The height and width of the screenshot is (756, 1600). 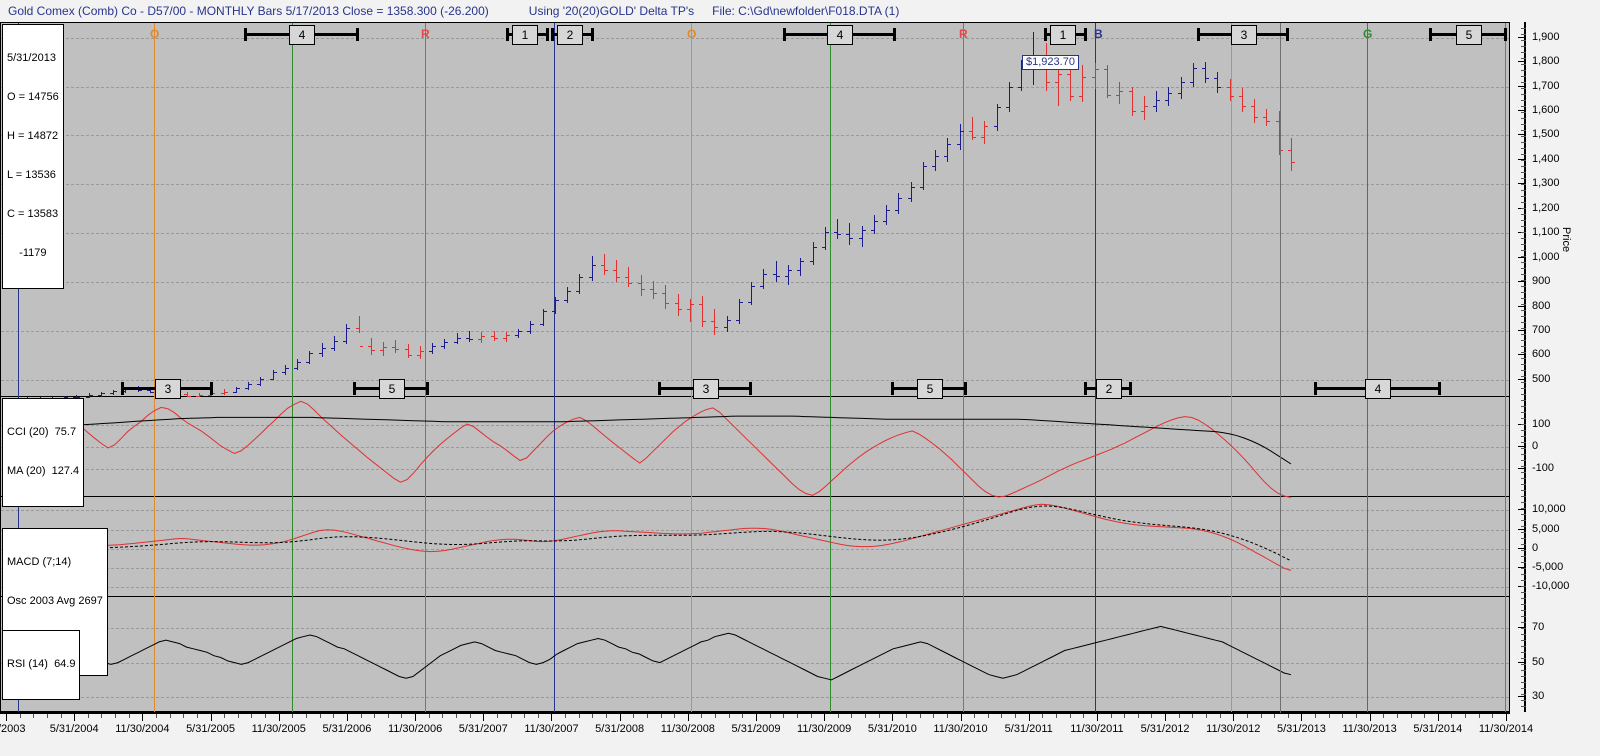 What do you see at coordinates (755, 547) in the screenshot?
I see `macd-pane` at bounding box center [755, 547].